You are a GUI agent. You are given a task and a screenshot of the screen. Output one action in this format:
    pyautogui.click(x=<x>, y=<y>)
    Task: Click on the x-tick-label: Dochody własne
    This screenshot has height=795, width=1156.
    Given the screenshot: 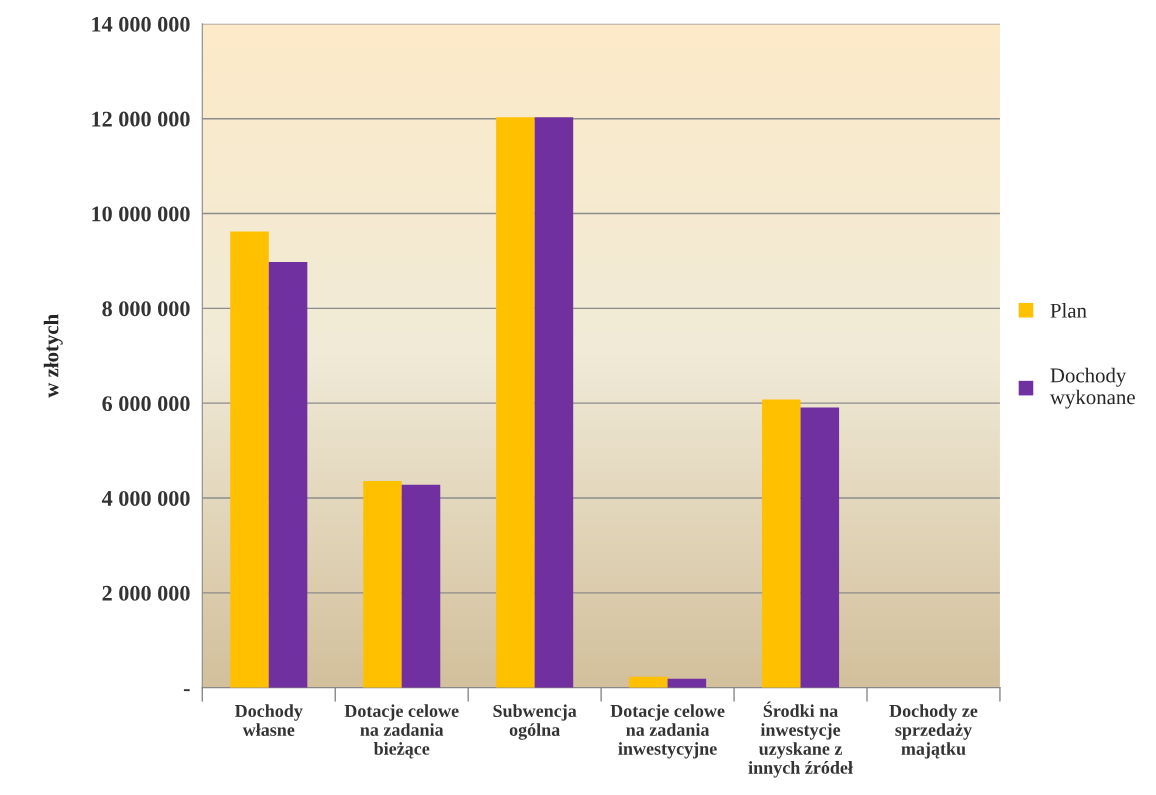 What is the action you would take?
    pyautogui.click(x=268, y=720)
    